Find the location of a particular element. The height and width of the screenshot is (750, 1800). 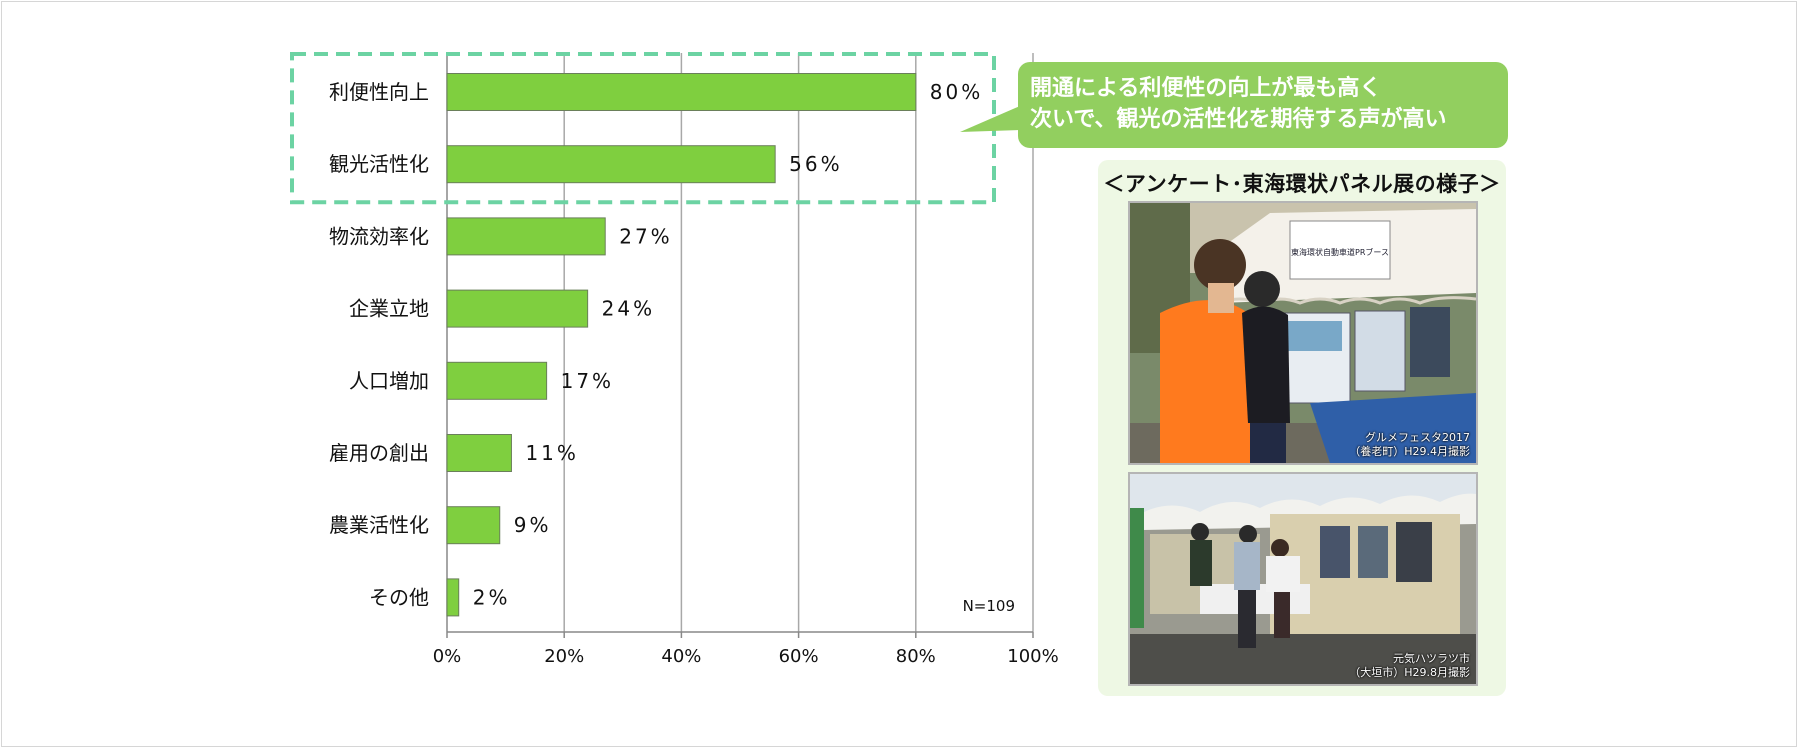

category-label: 利便性向上 is located at coordinates (379, 92).